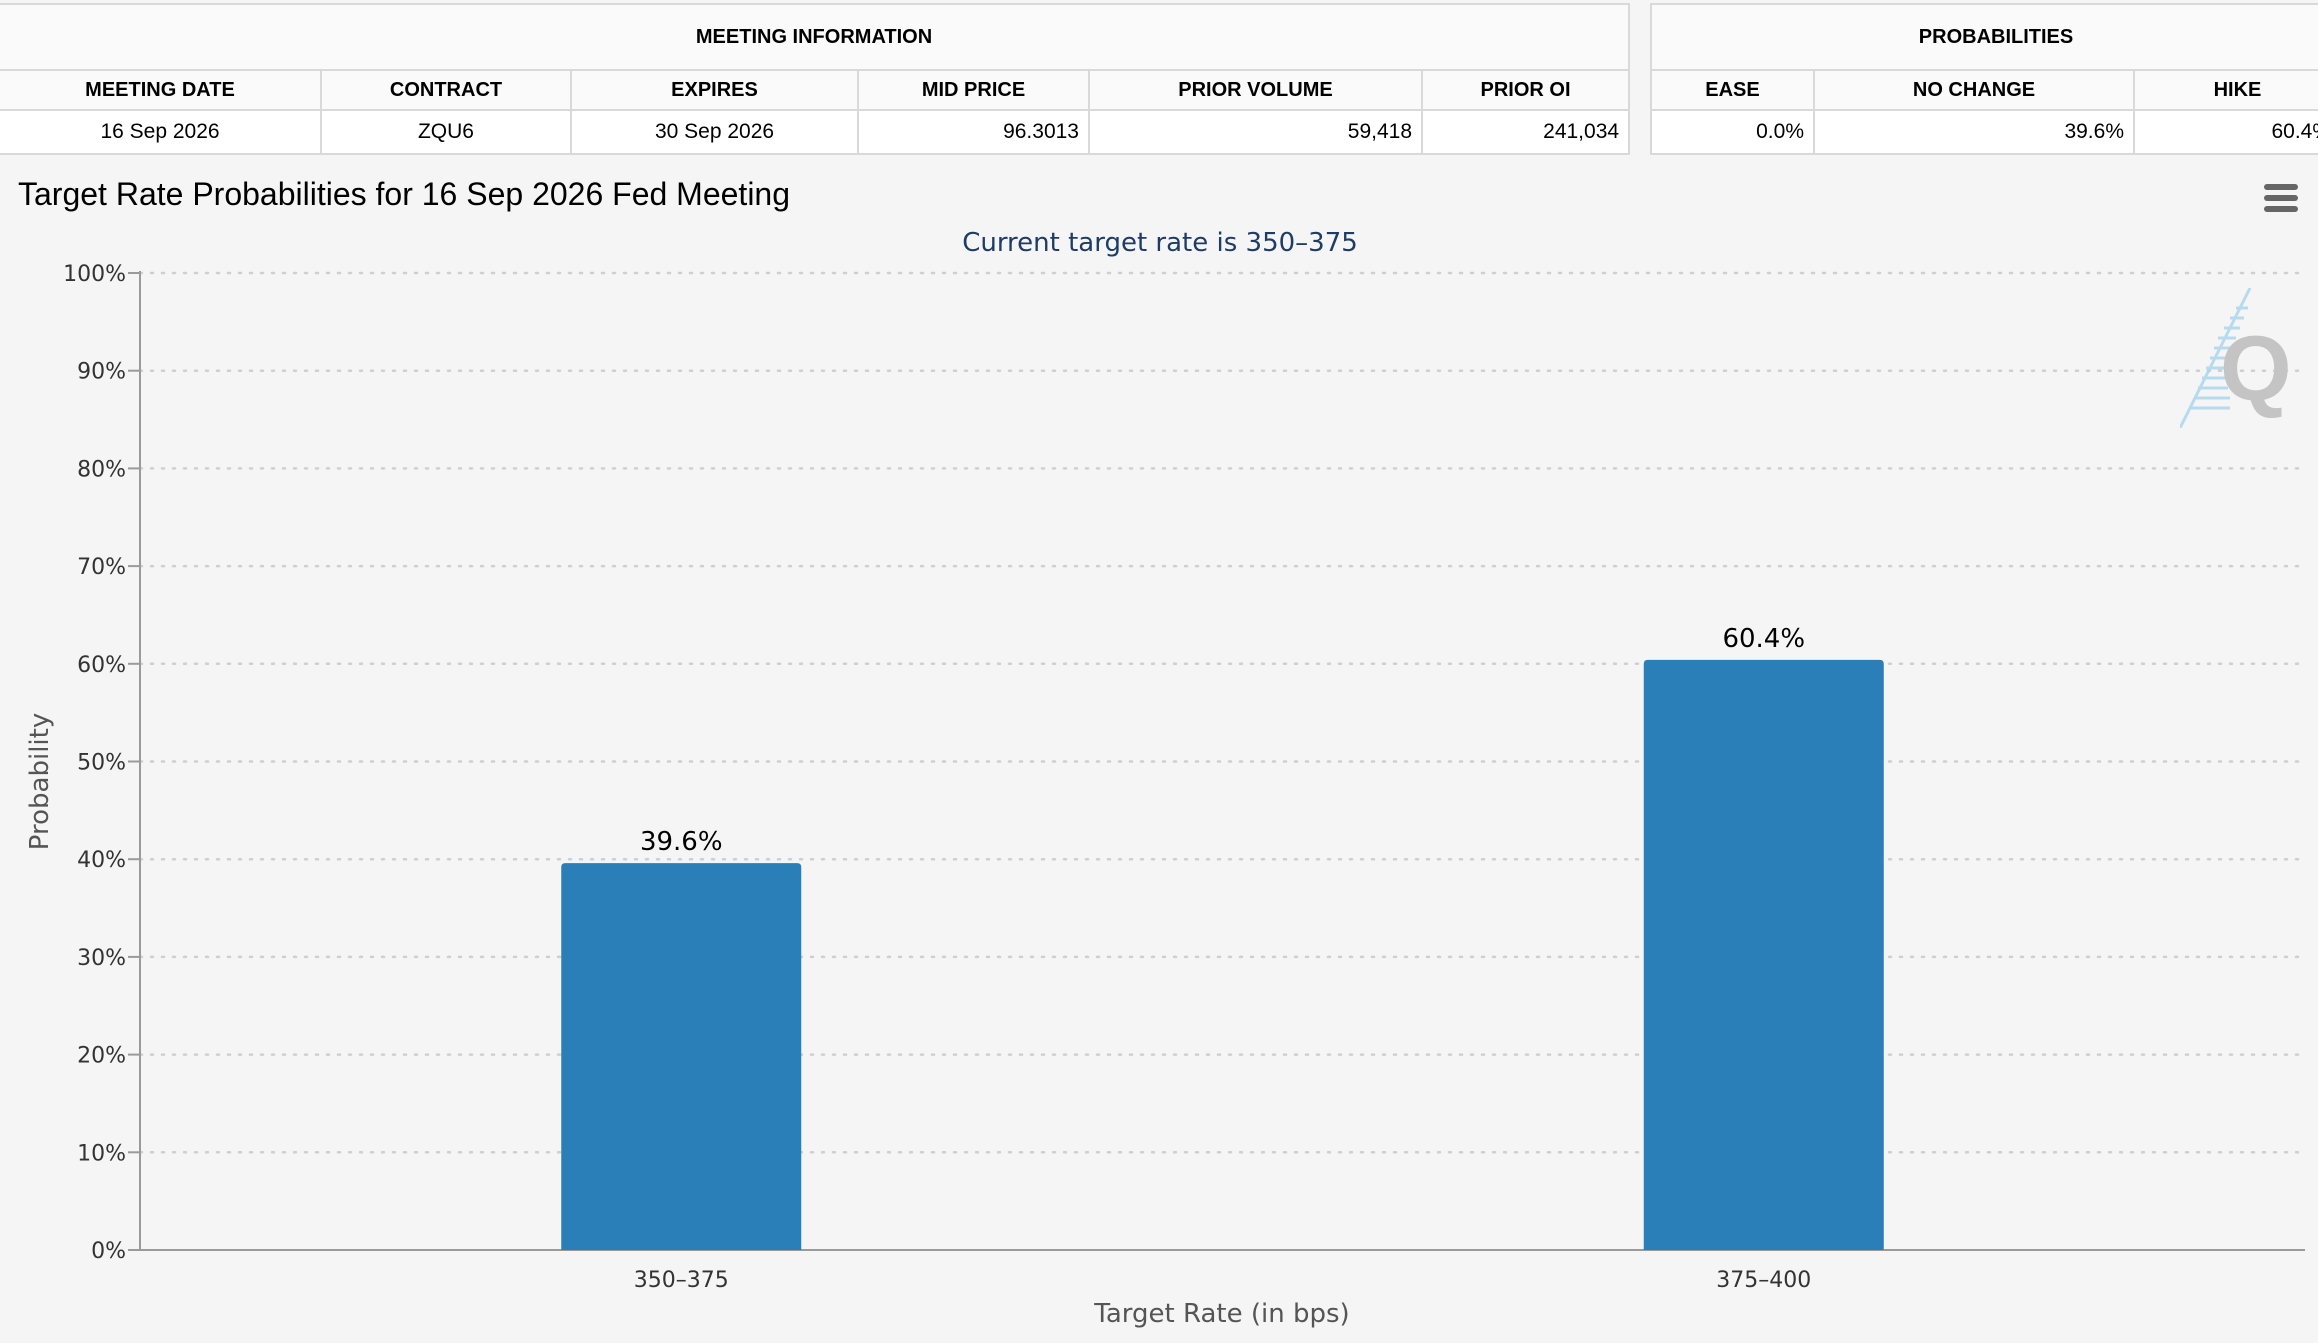  I want to click on y-tick-label: 30%, so click(101, 958).